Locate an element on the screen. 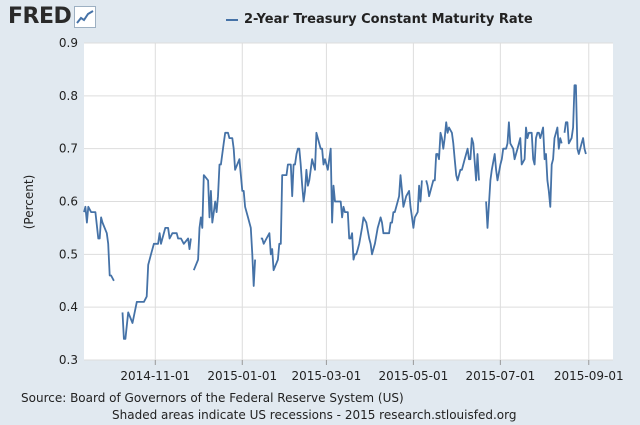 The height and width of the screenshot is (425, 640). y-axis-ticks: 0.3 0.4 0.5 0.6 0.7 0.8 0.9 is located at coordinates (68, 201).